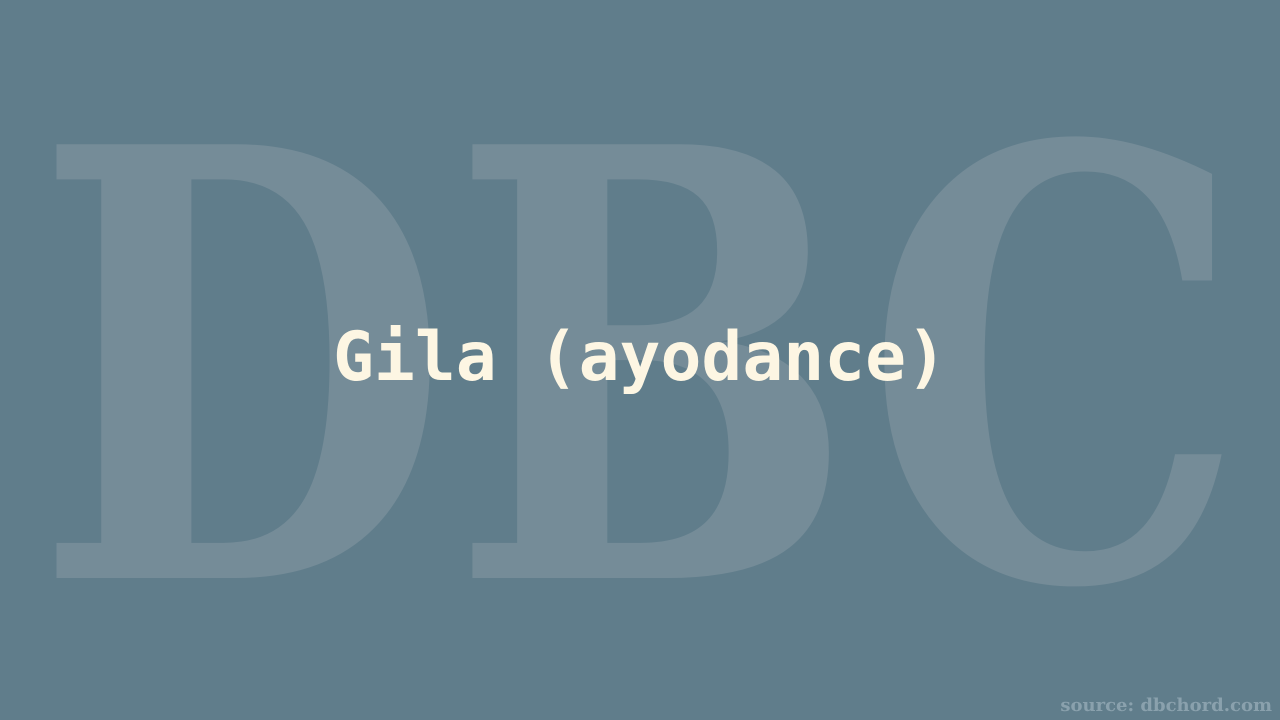 This screenshot has width=1280, height=720. What do you see at coordinates (640, 357) in the screenshot?
I see `song-title: Gila (ayodance)` at bounding box center [640, 357].